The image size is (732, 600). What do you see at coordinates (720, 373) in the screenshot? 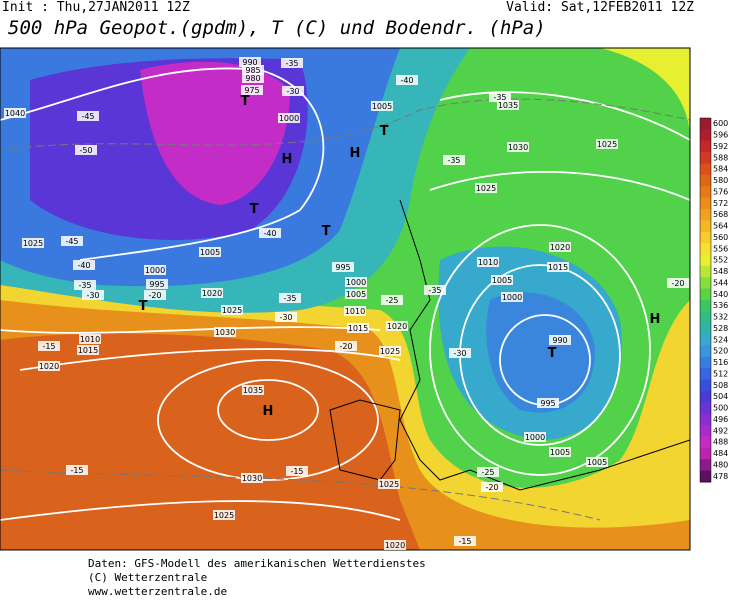
I see `colorbar-label: 512` at bounding box center [720, 373].